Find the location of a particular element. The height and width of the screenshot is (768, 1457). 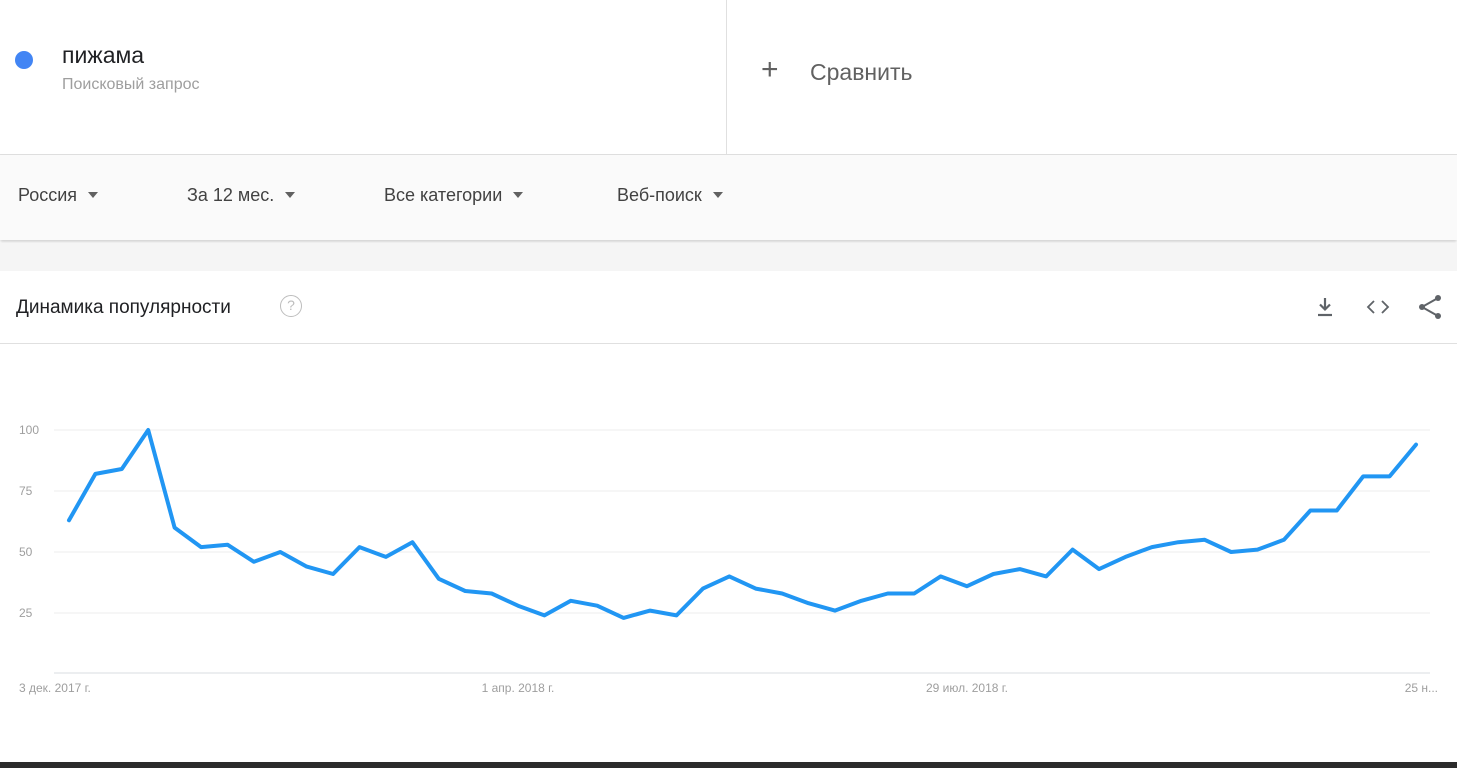

region-filter-label: Россия is located at coordinates (48, 195).